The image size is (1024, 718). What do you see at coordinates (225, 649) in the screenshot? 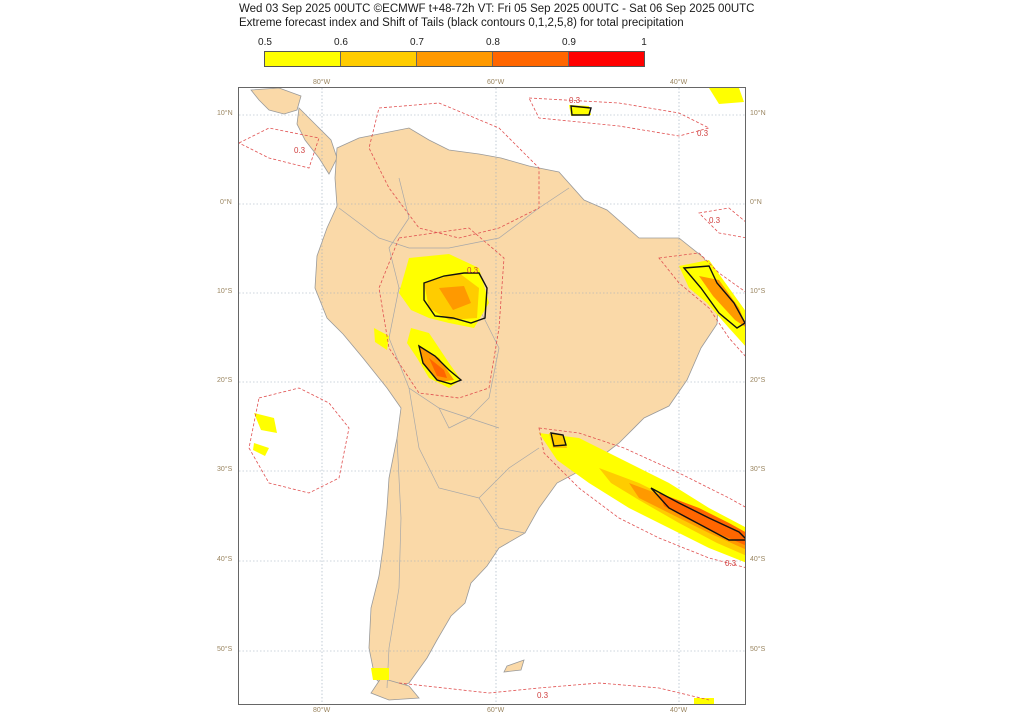
I see `lat-label-left: 50°S` at bounding box center [225, 649].